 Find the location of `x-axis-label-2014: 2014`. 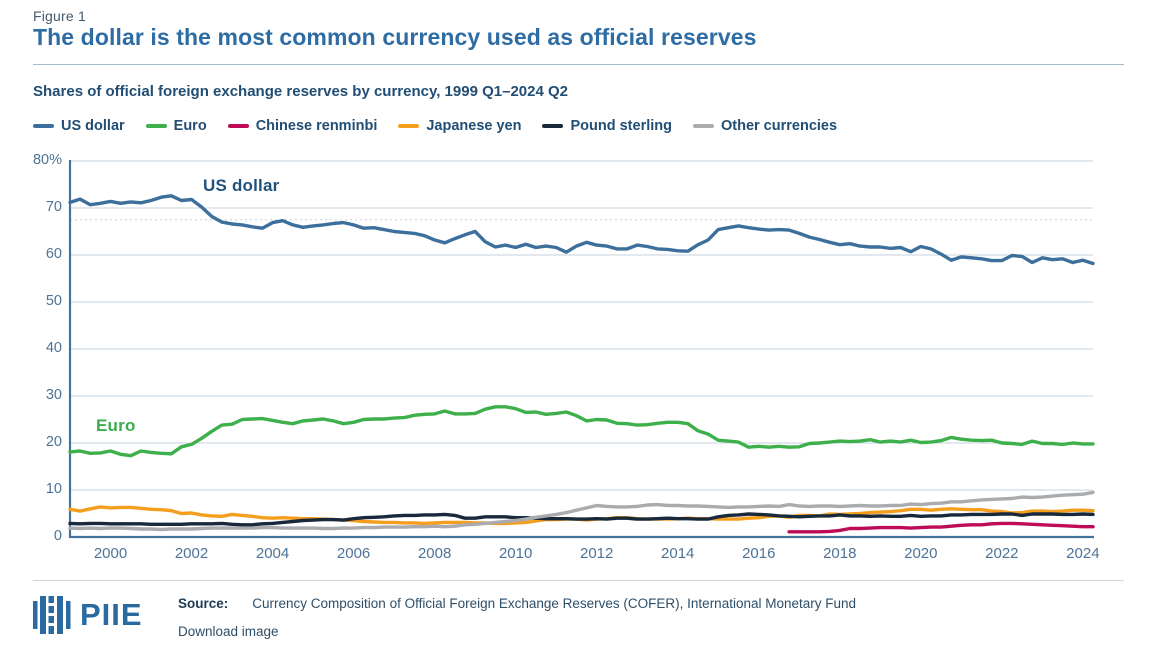

x-axis-label-2014: 2014 is located at coordinates (678, 553).